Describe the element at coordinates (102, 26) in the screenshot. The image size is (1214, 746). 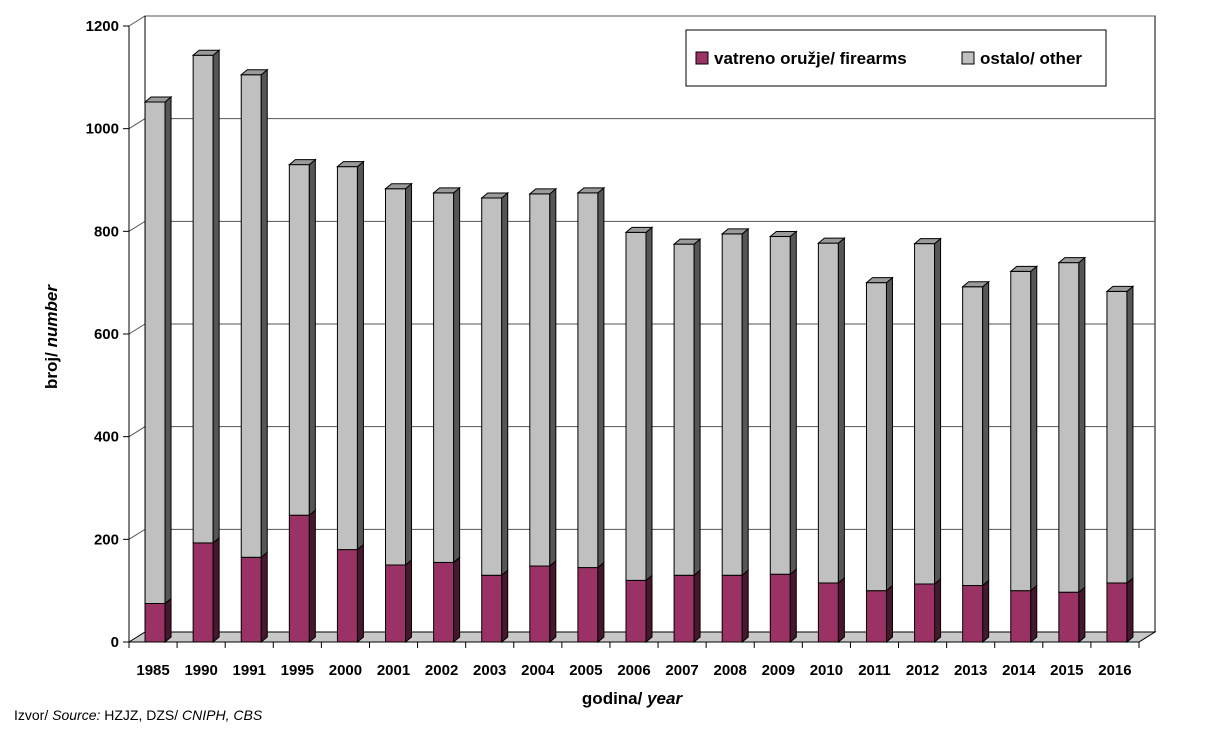
I see `y-tick-label-1200: 1200` at that location.